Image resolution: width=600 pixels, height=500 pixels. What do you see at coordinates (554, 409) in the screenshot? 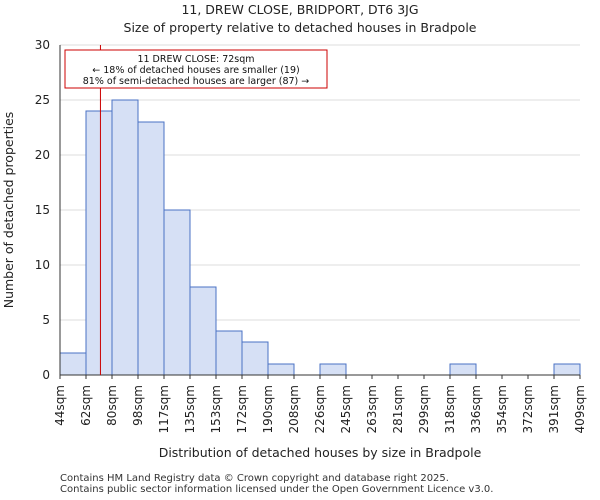
I see `x-tick-label: 391sqm` at bounding box center [554, 409].